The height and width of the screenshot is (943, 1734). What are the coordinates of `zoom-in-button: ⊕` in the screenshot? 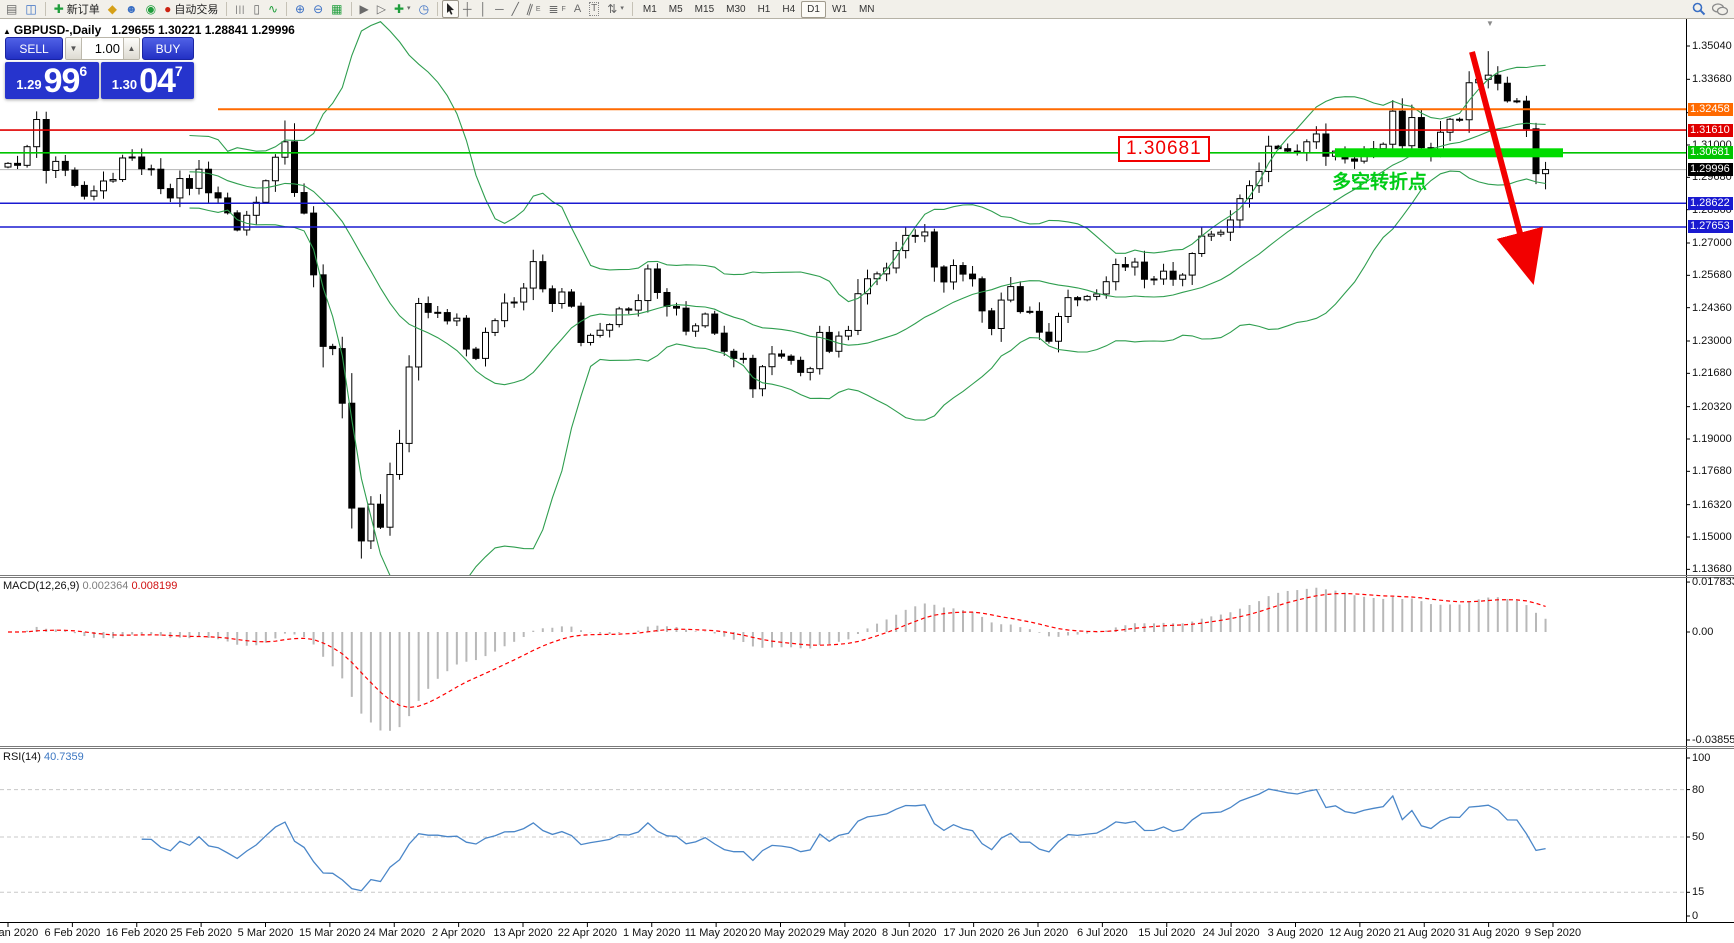 It's located at (300, 9).